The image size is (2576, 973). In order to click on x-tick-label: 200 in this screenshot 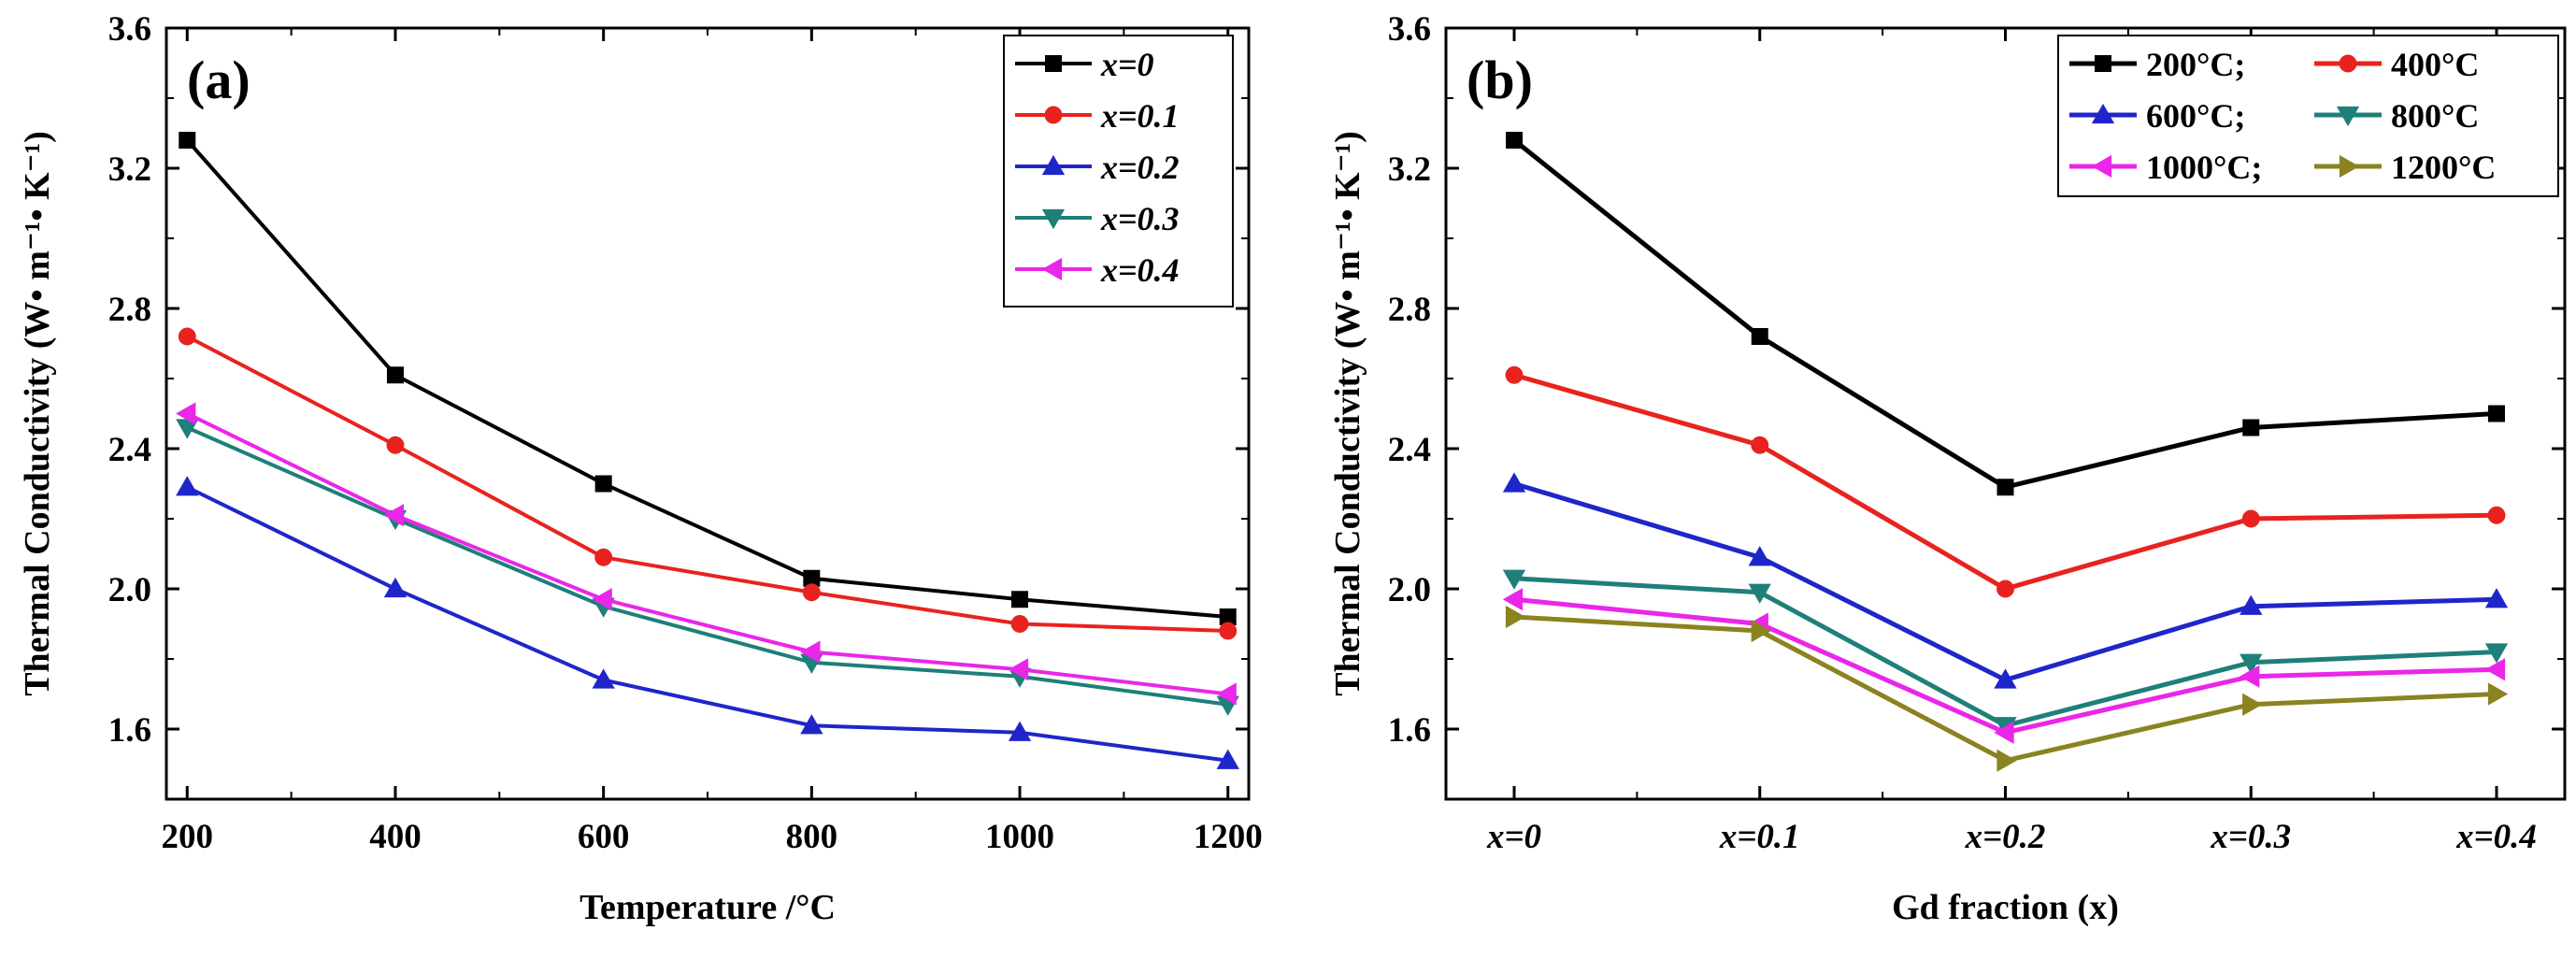, I will do `click(188, 837)`.